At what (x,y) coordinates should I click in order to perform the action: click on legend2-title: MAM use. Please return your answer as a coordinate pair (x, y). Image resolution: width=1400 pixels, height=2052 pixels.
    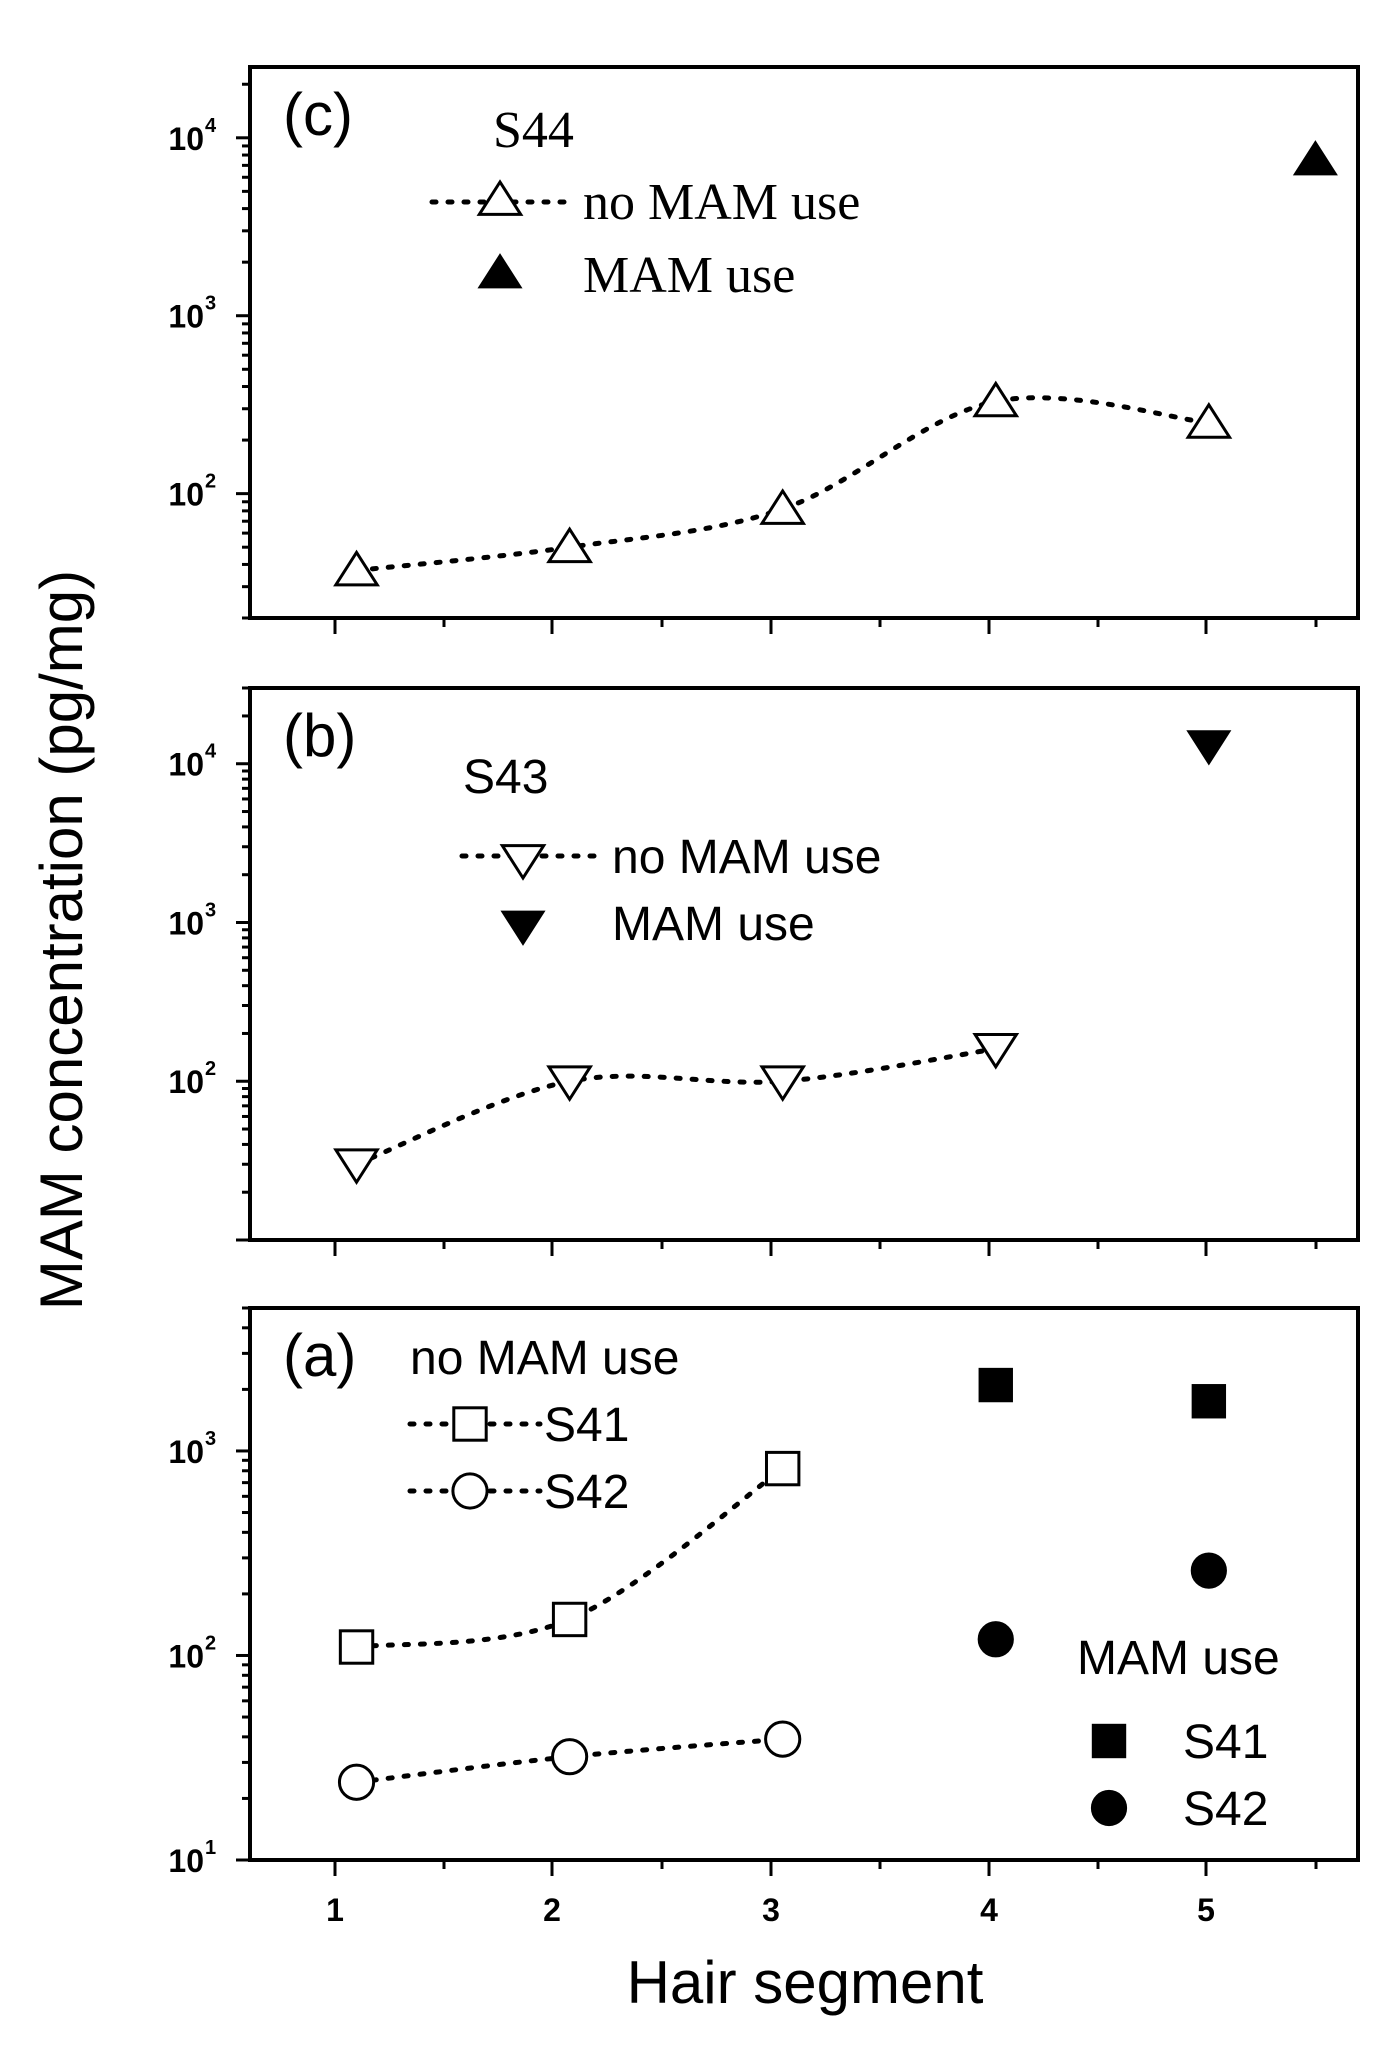
    Looking at the image, I should click on (1178, 1658).